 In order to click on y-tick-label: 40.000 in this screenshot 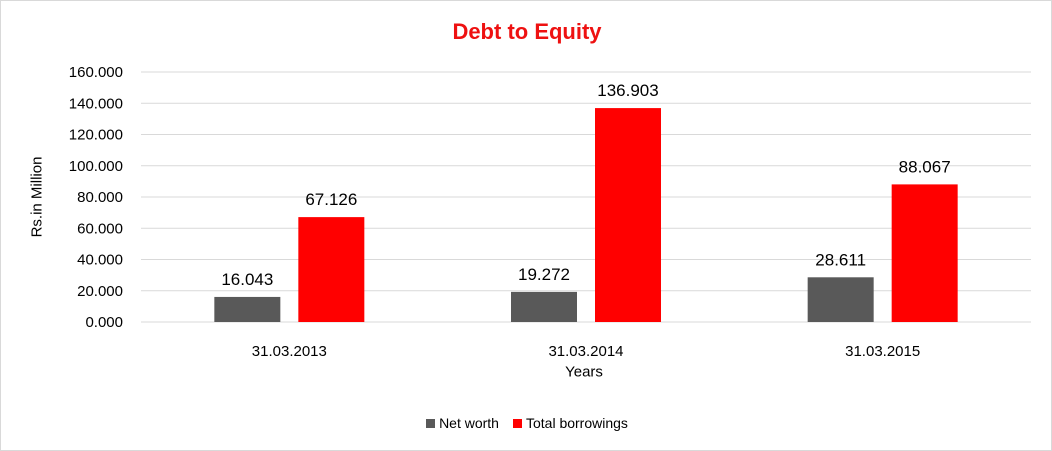, I will do `click(100, 260)`.